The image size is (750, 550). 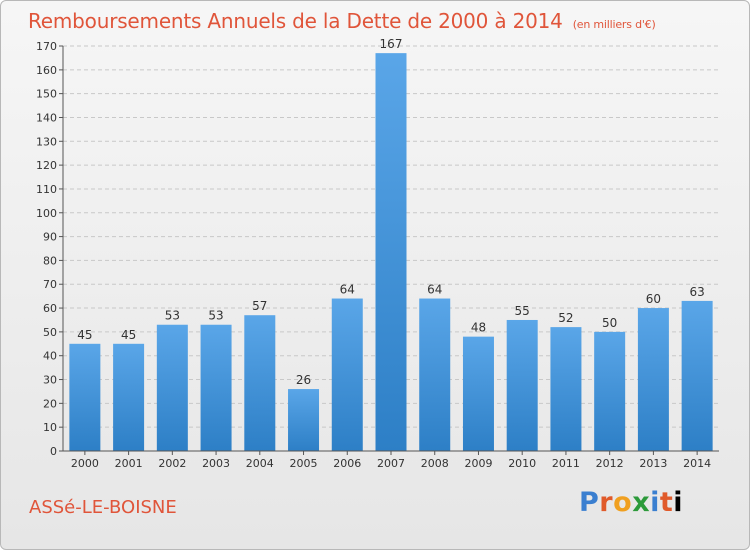 I want to click on y-tick-label: 90, so click(x=50, y=237).